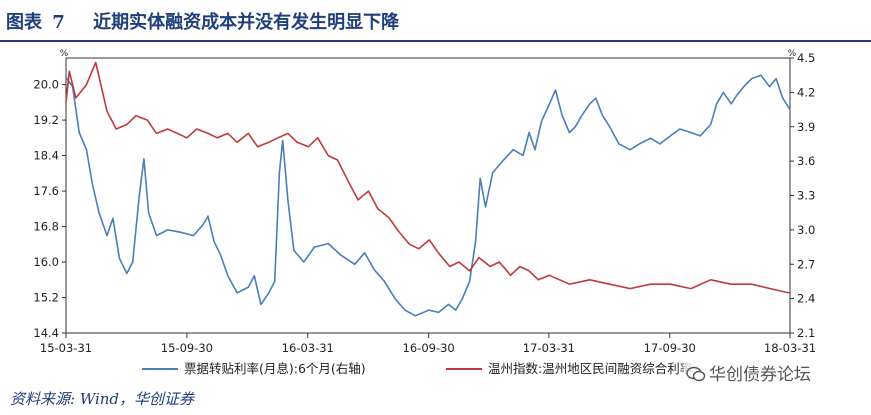 The image size is (871, 415). Describe the element at coordinates (806, 161) in the screenshot. I see `right-tick-label: 3.6` at that location.